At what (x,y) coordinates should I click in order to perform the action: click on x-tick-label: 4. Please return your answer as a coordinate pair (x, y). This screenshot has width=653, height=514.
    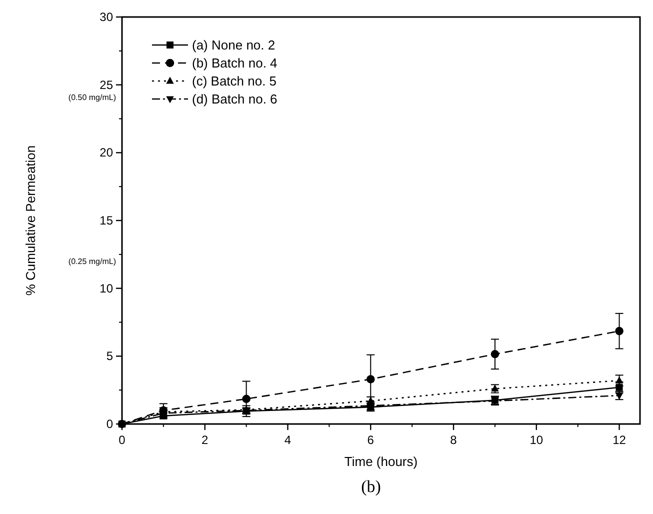
    Looking at the image, I should click on (288, 440).